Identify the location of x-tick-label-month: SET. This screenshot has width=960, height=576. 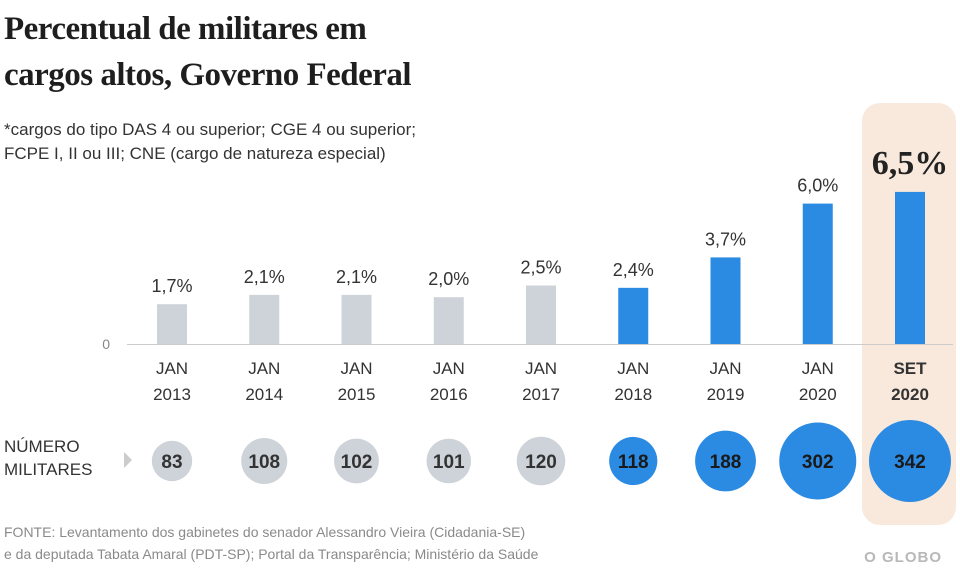
(910, 368).